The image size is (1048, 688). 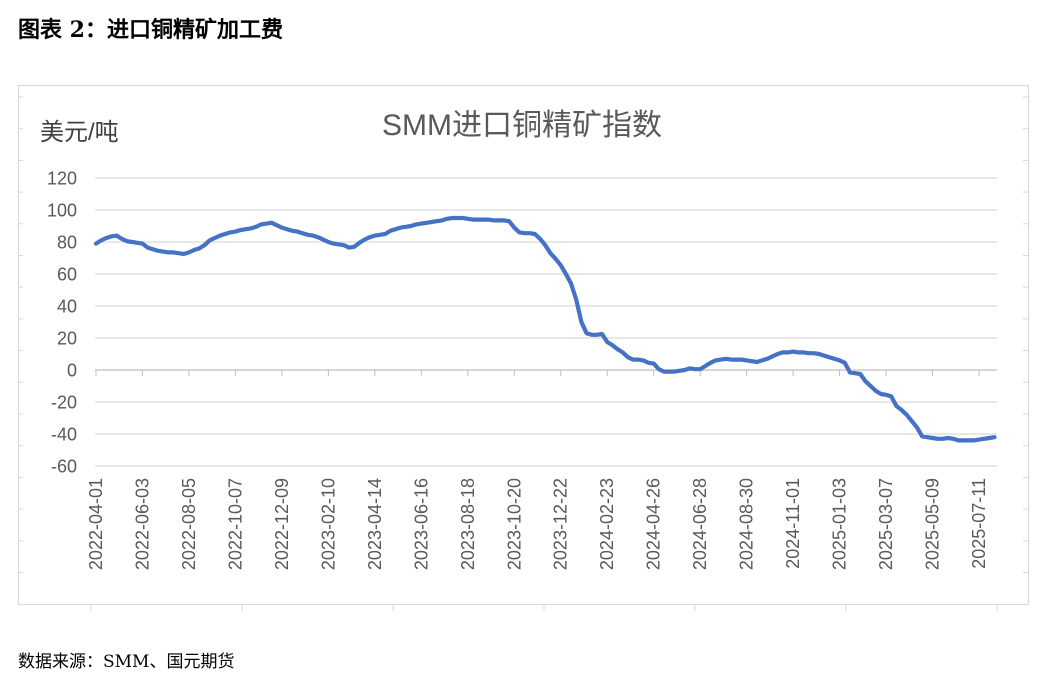 What do you see at coordinates (514, 524) in the screenshot?
I see `x-tick-label: 2023-10-20` at bounding box center [514, 524].